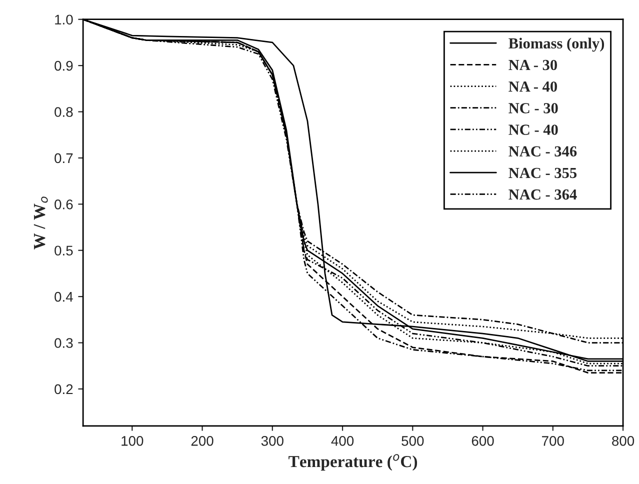 The image size is (639, 484). I want to click on legend-label: NAC - 346, so click(542, 151).